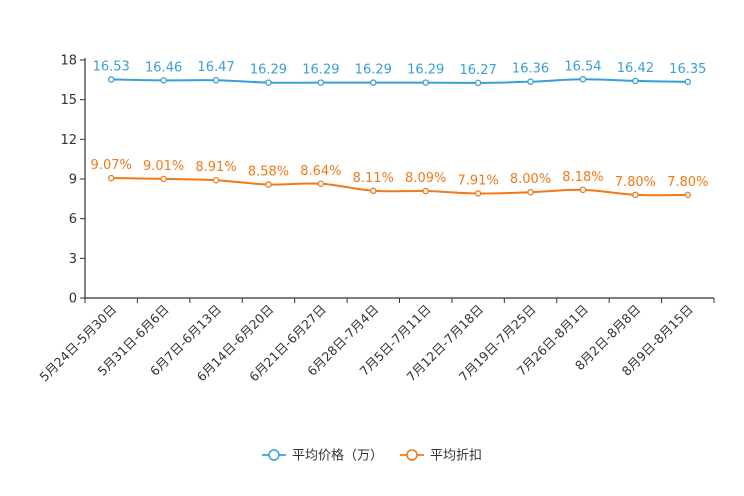 The image size is (744, 496). What do you see at coordinates (268, 172) in the screenshot?
I see `data-label: 8.58%` at bounding box center [268, 172].